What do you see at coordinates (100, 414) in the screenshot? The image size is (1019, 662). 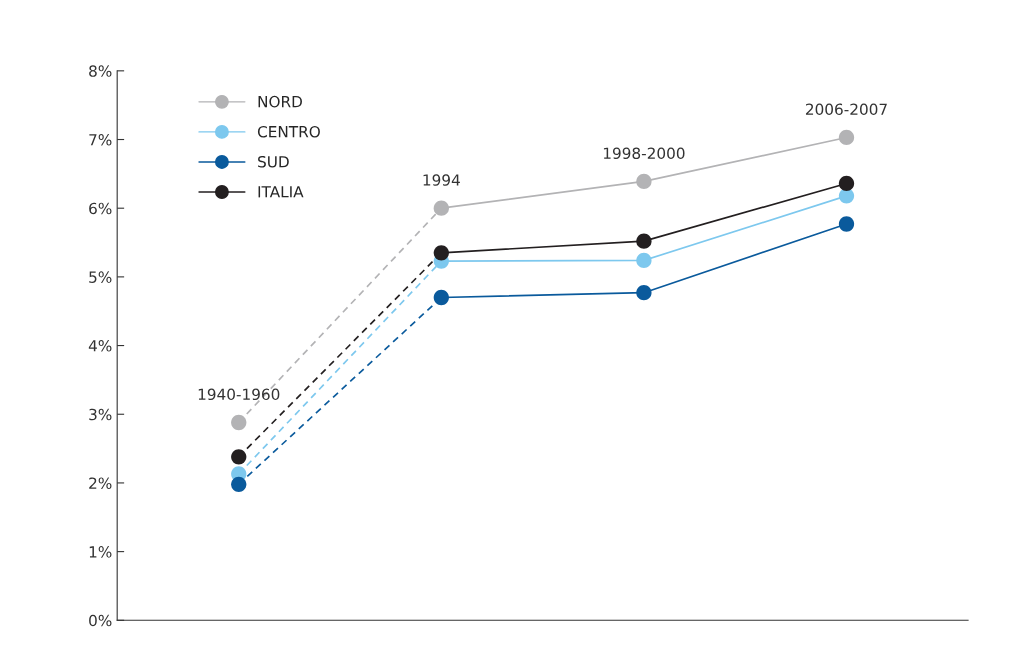 I see `y-tick-label: 3%` at bounding box center [100, 414].